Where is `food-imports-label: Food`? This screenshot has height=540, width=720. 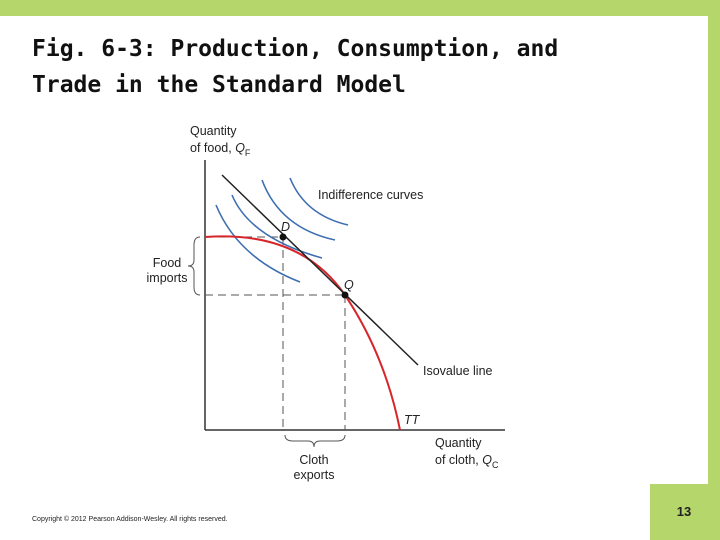 food-imports-label: Food is located at coordinates (167, 263).